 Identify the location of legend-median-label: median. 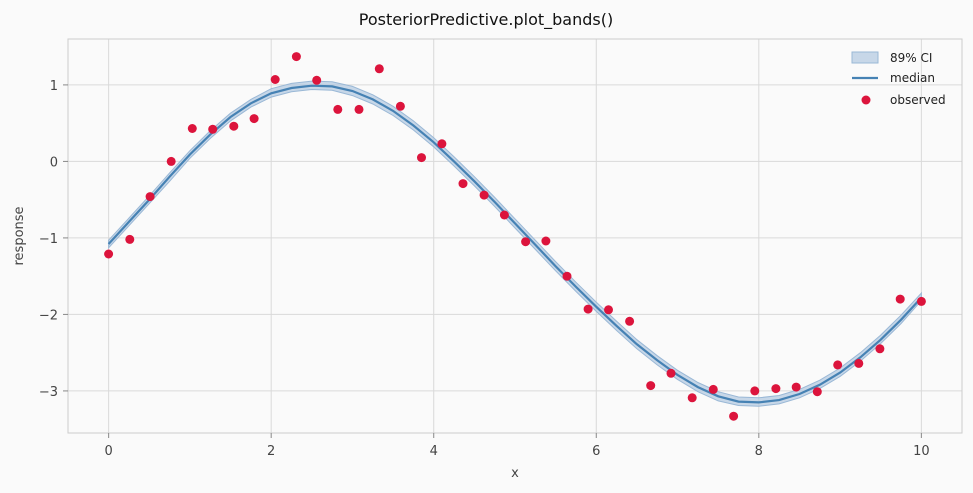
(912, 78).